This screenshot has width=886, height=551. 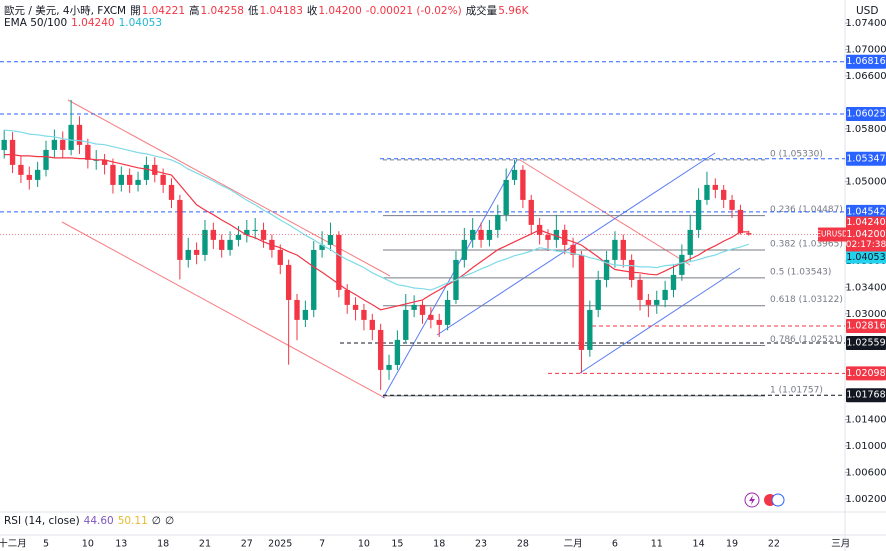 What do you see at coordinates (865, 446) in the screenshot?
I see `y-tick-label: 1.01000` at bounding box center [865, 446].